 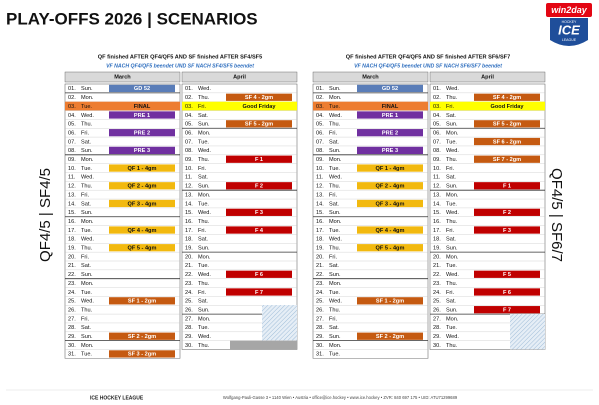 I want to click on row-date: 17., so click(x=320, y=231).